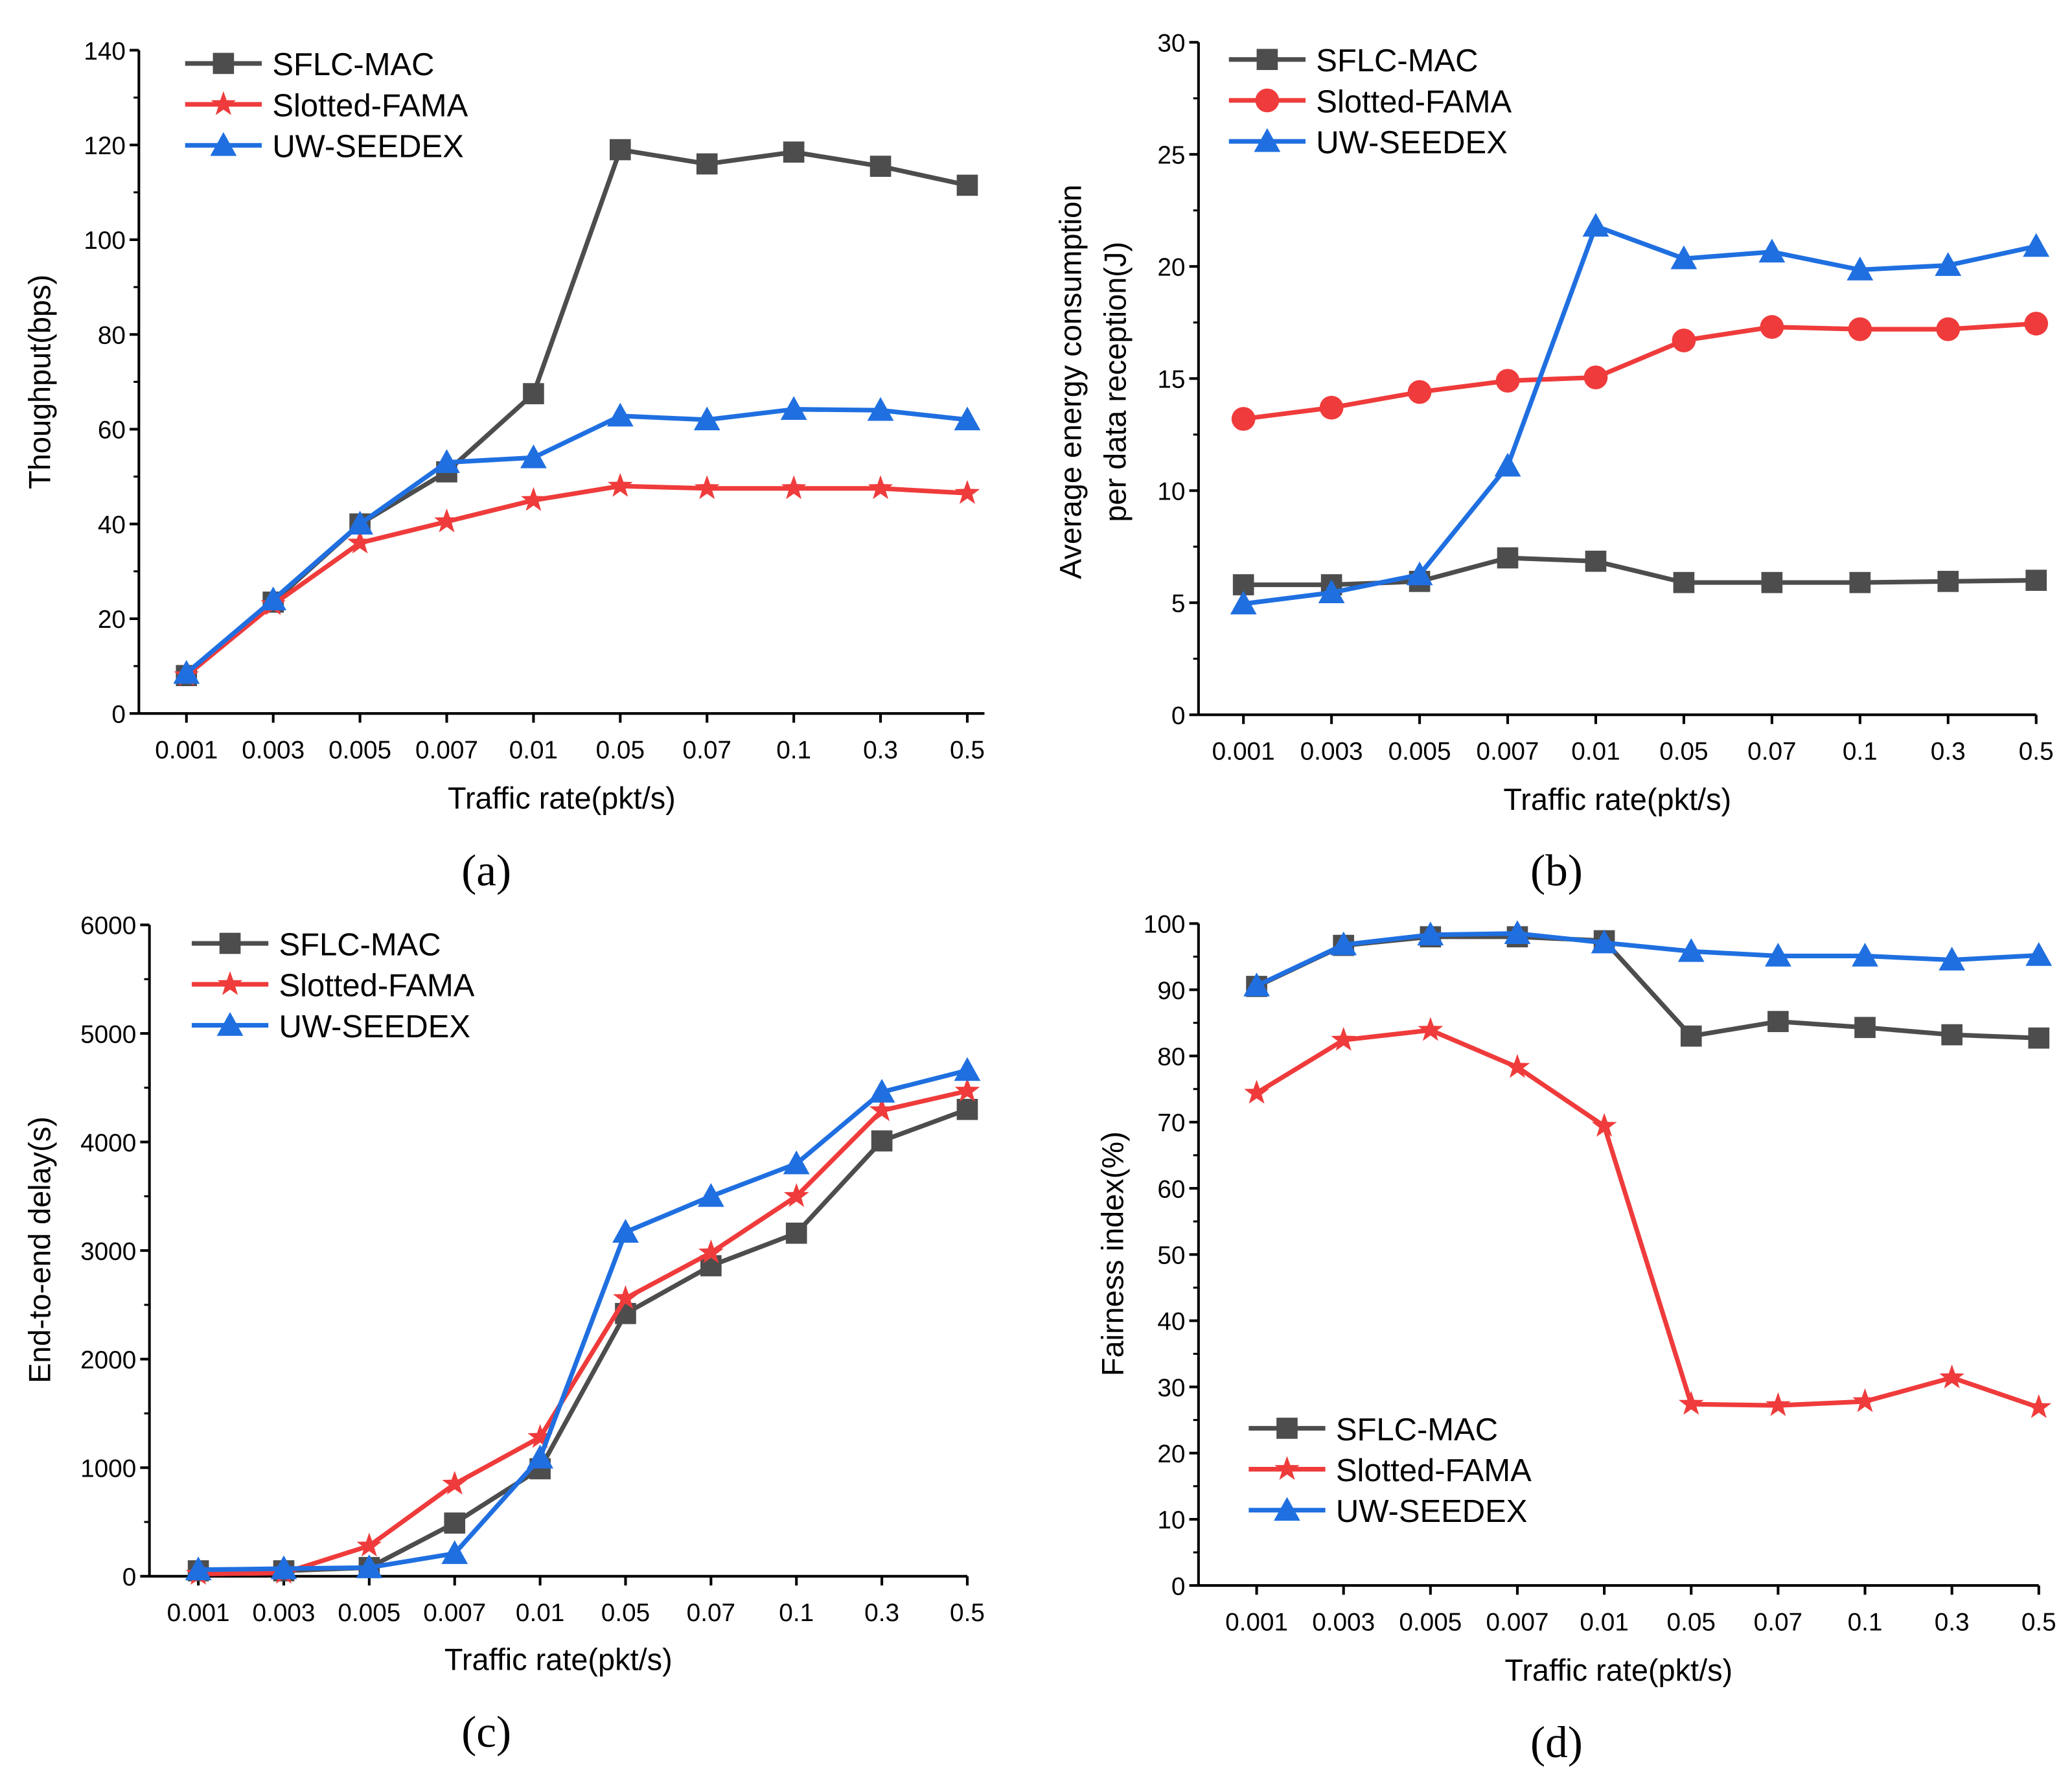 The width and height of the screenshot is (2072, 1785). I want to click on y-tick-label: 5, so click(1178, 604).